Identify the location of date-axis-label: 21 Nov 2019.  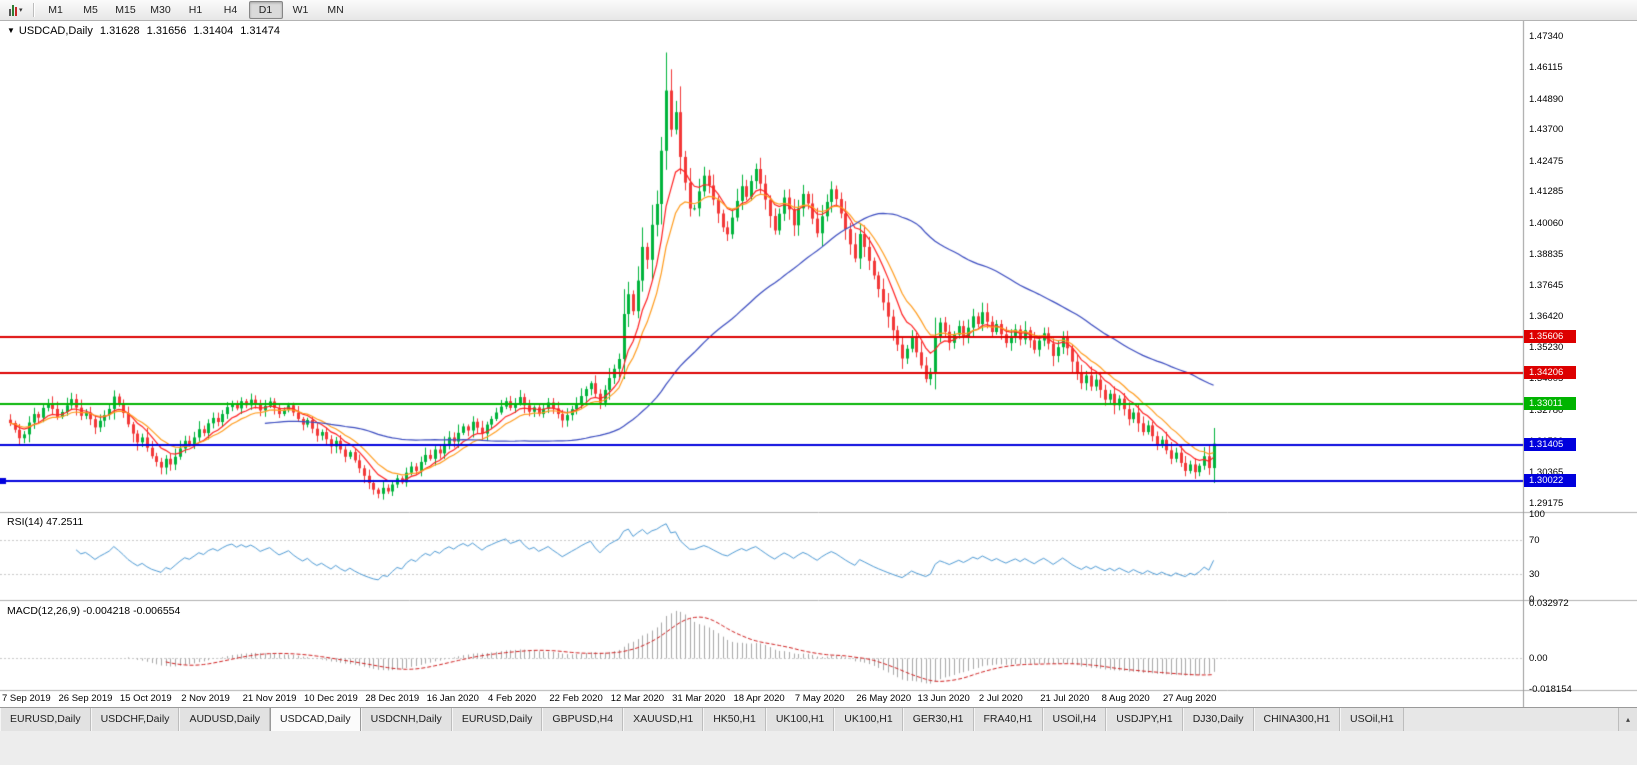
(269, 698).